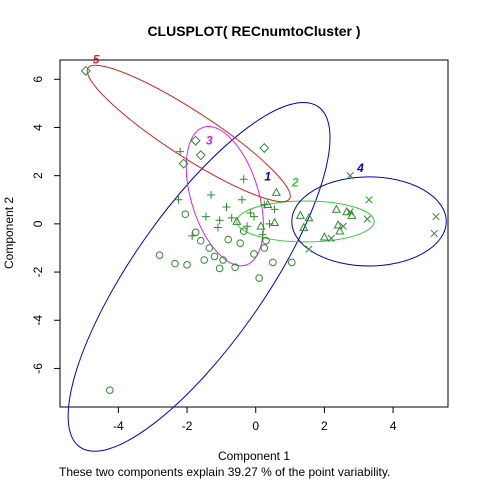 This screenshot has width=480, height=480. I want to click on x-axis-label: Component 1, so click(254, 456).